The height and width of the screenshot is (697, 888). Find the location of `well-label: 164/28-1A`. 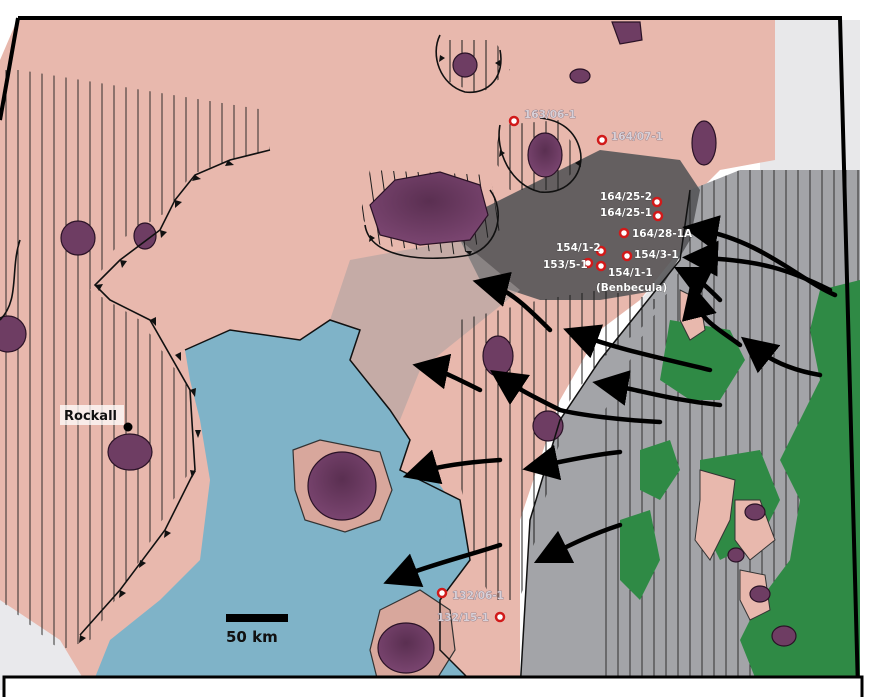

well-label: 164/28-1A is located at coordinates (662, 234).